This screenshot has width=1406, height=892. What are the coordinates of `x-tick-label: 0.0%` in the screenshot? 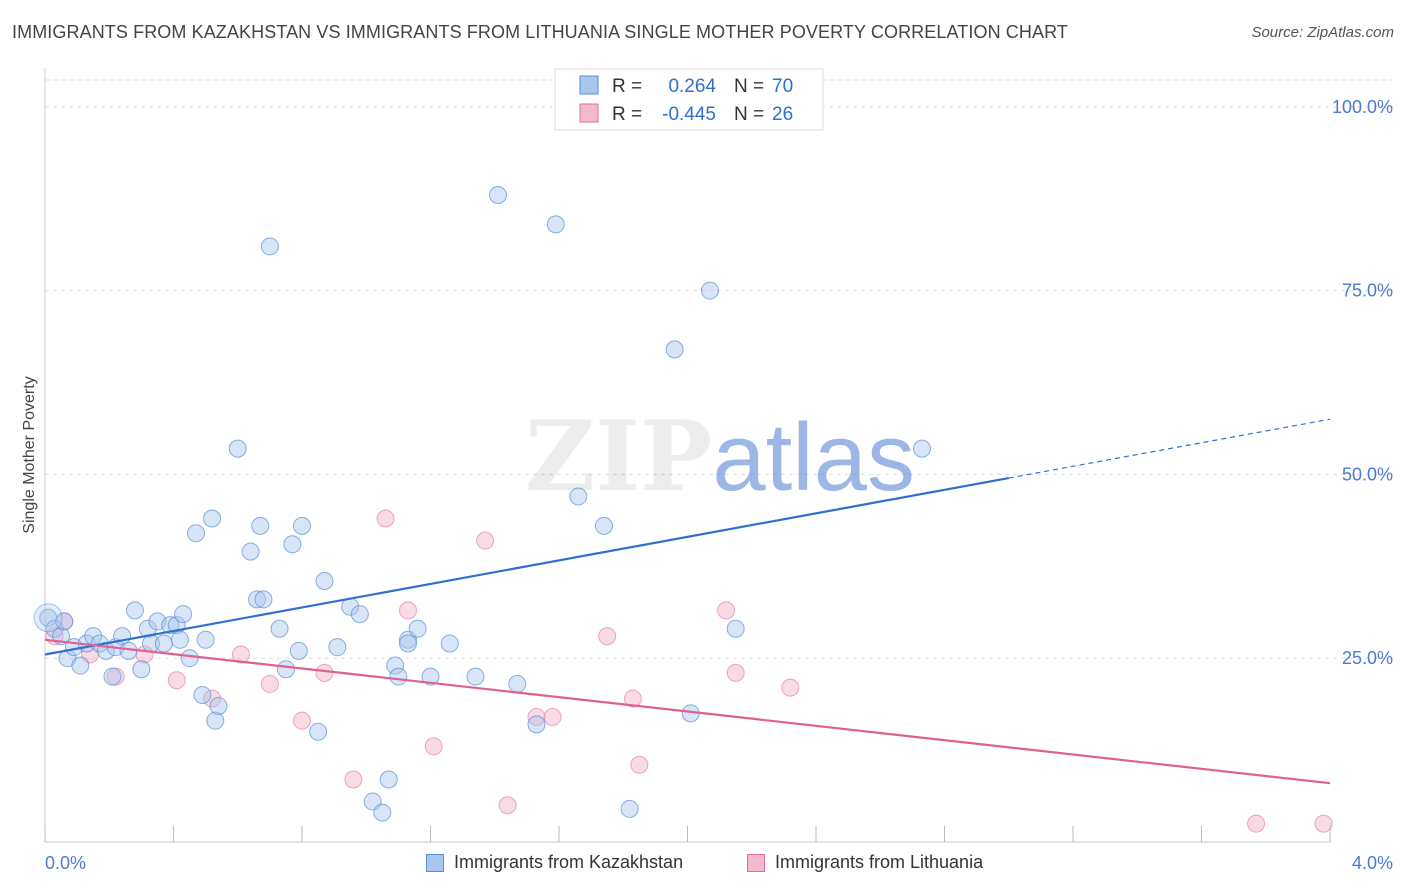 It's located at (65, 863).